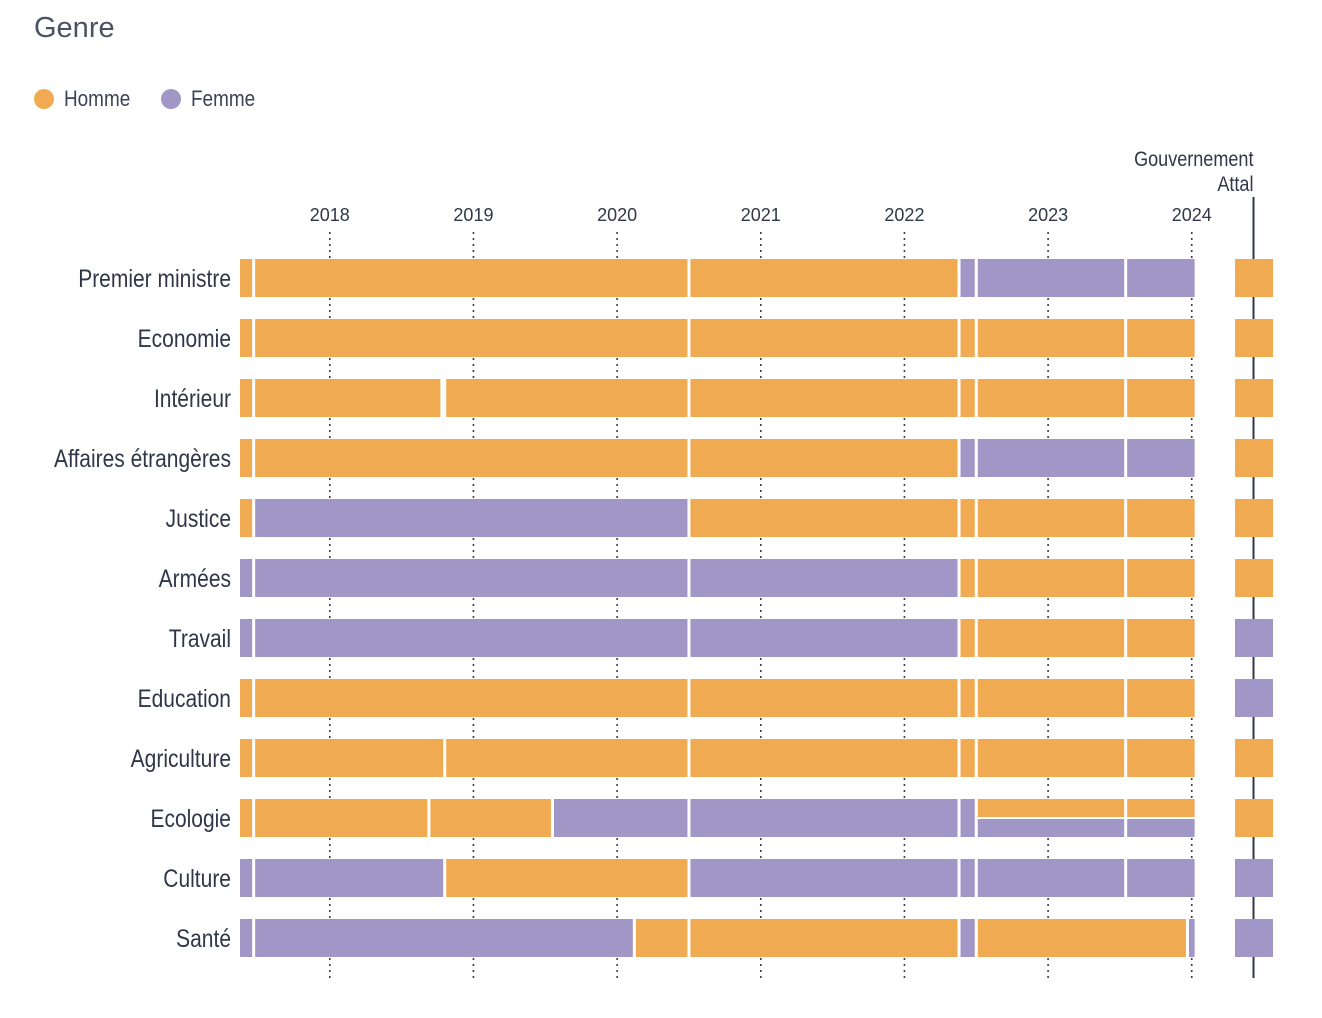 This screenshot has width=1322, height=1018. What do you see at coordinates (1194, 160) in the screenshot?
I see `attal-label-0: Gouvernement` at bounding box center [1194, 160].